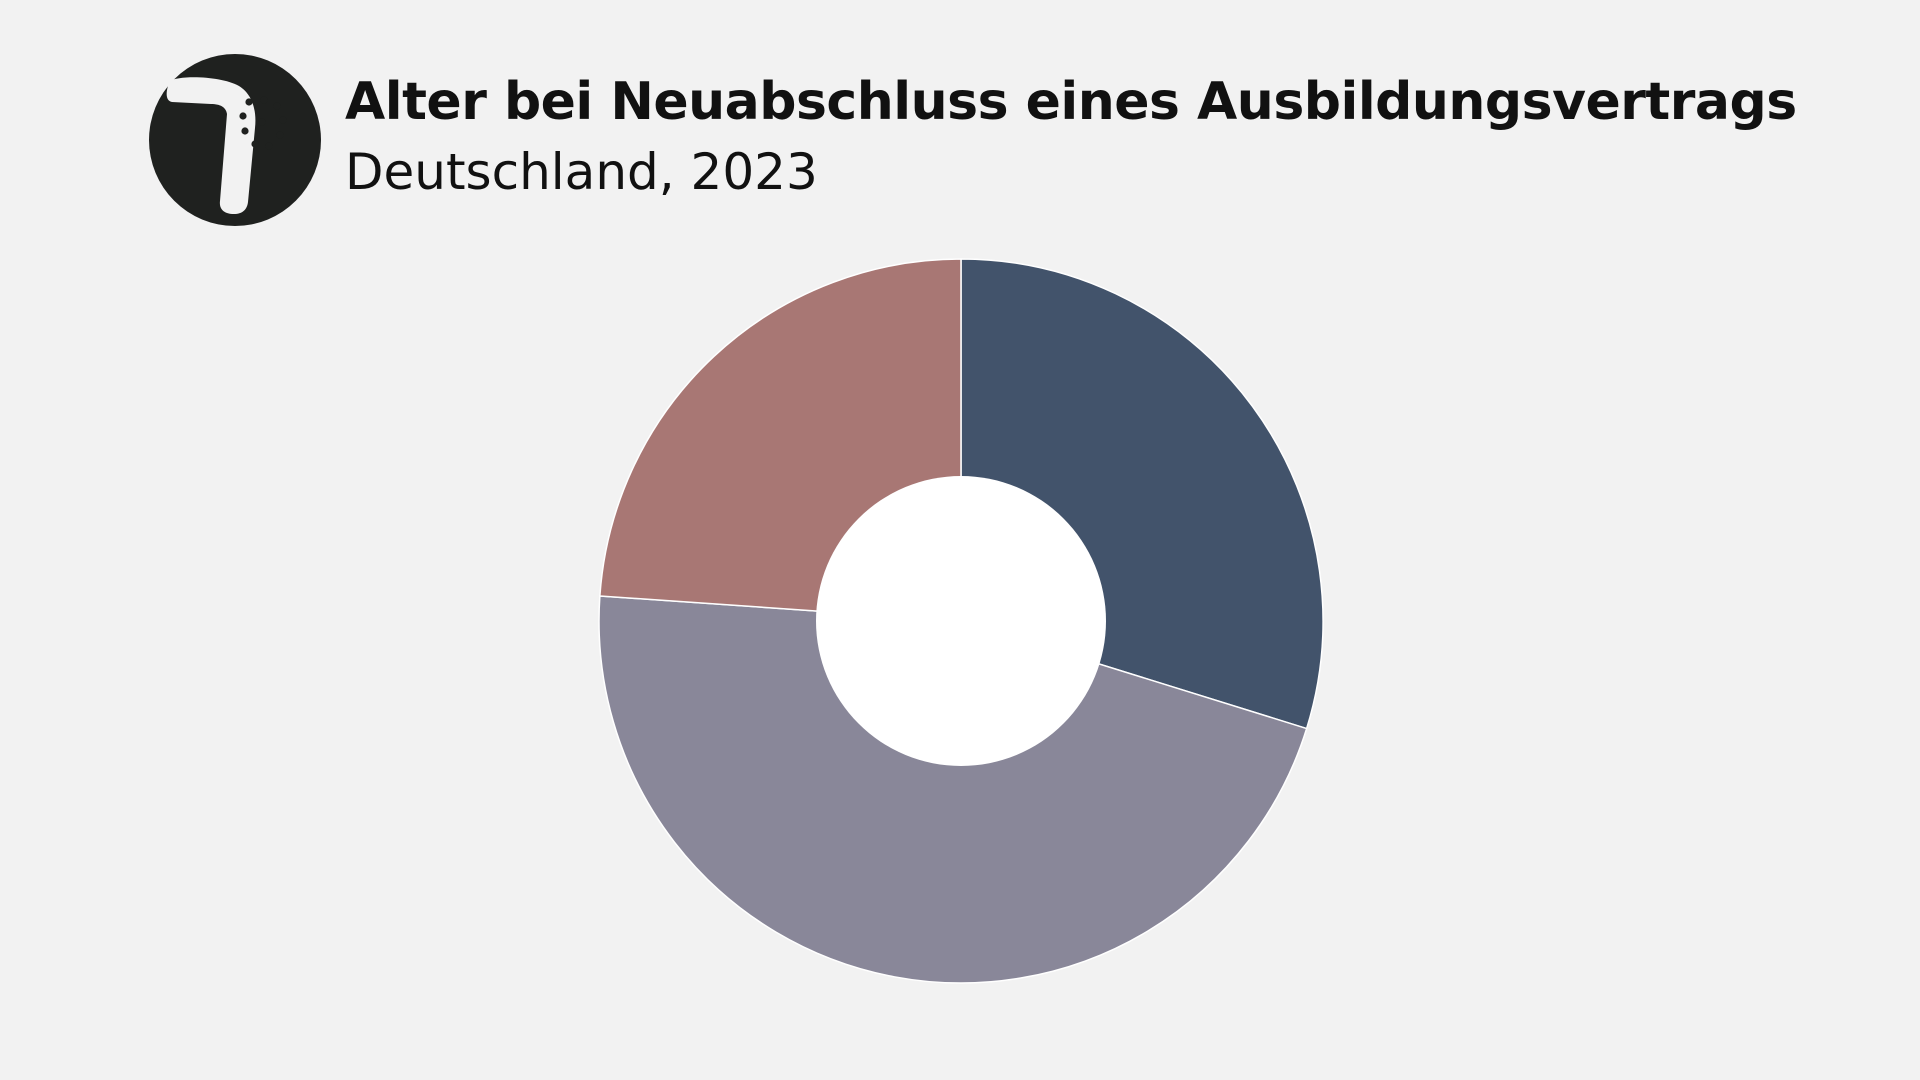 Image resolution: width=1920 pixels, height=1080 pixels. What do you see at coordinates (263, 123) in the screenshot?
I see `shower-nozzle-dots` at bounding box center [263, 123].